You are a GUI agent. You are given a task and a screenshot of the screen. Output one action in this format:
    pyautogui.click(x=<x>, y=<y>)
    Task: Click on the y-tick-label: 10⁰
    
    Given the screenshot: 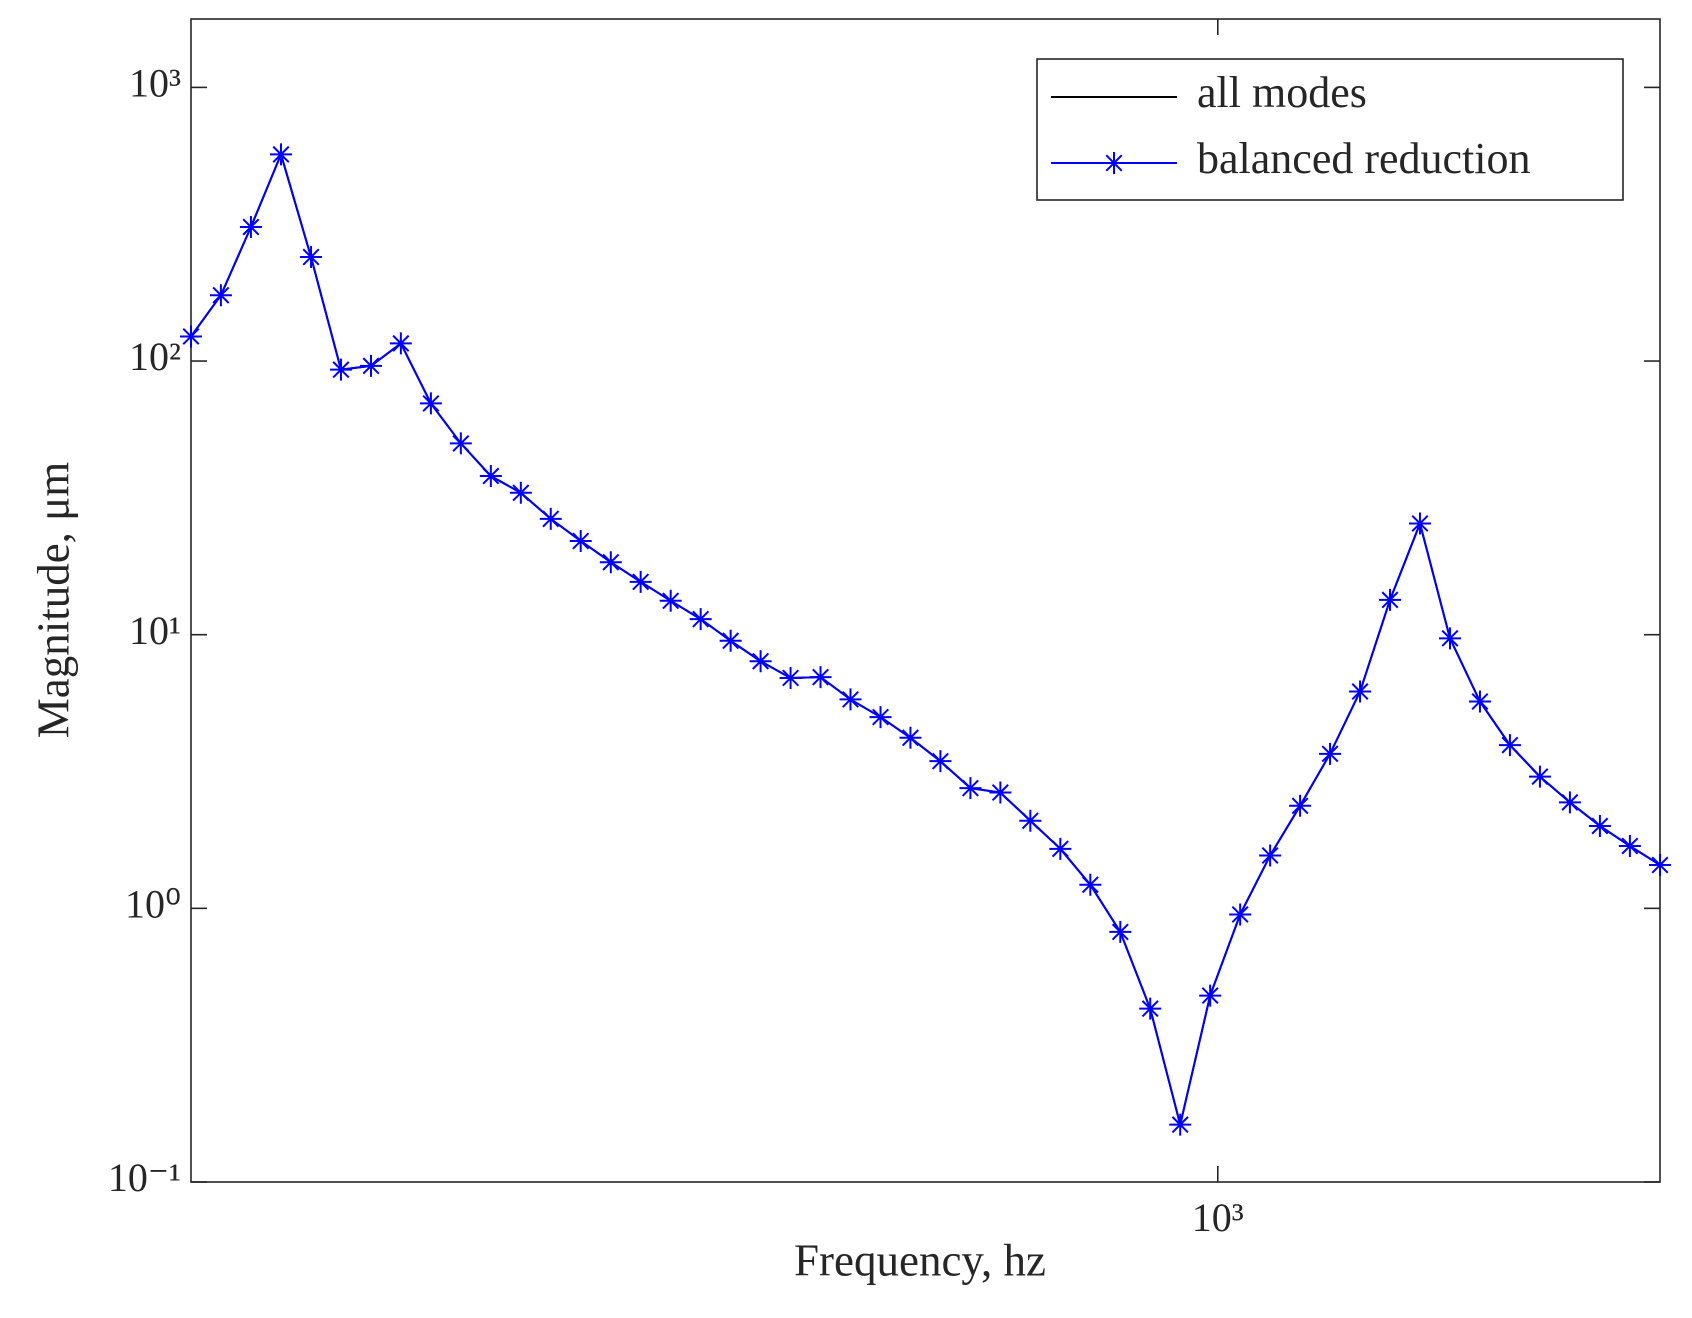 What is the action you would take?
    pyautogui.click(x=153, y=904)
    